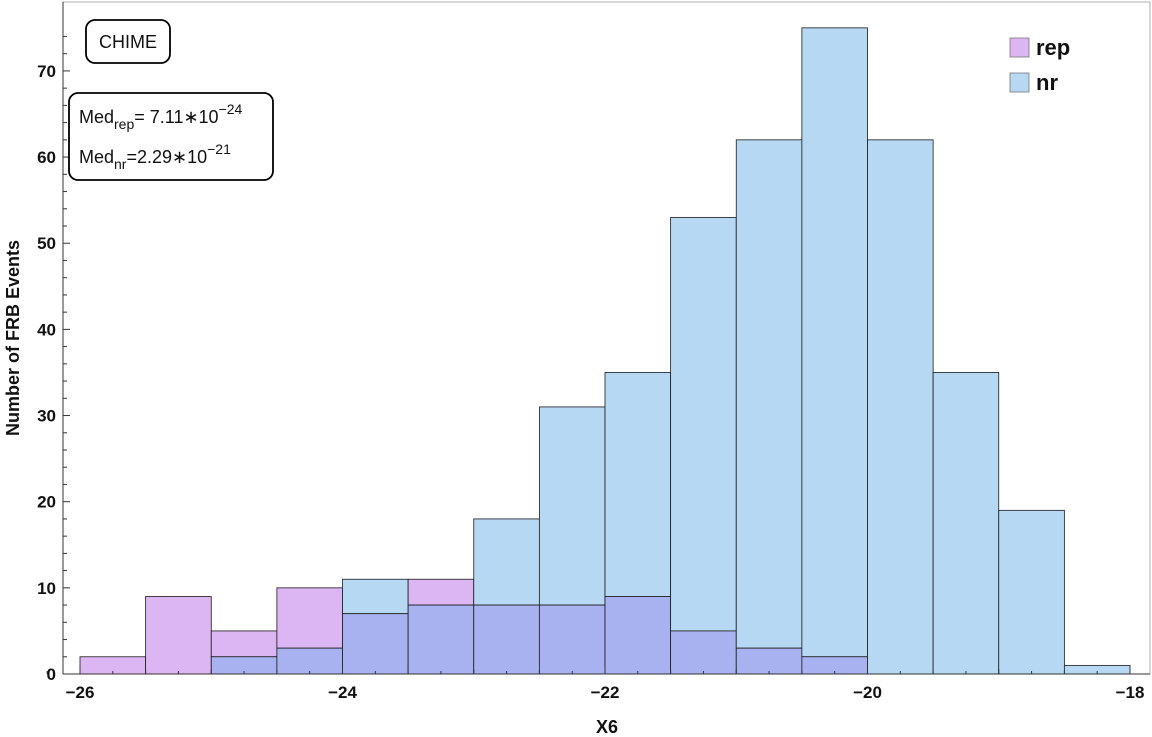 This screenshot has height=737, width=1152. I want to click on median-nr-sub: nr, so click(120, 164).